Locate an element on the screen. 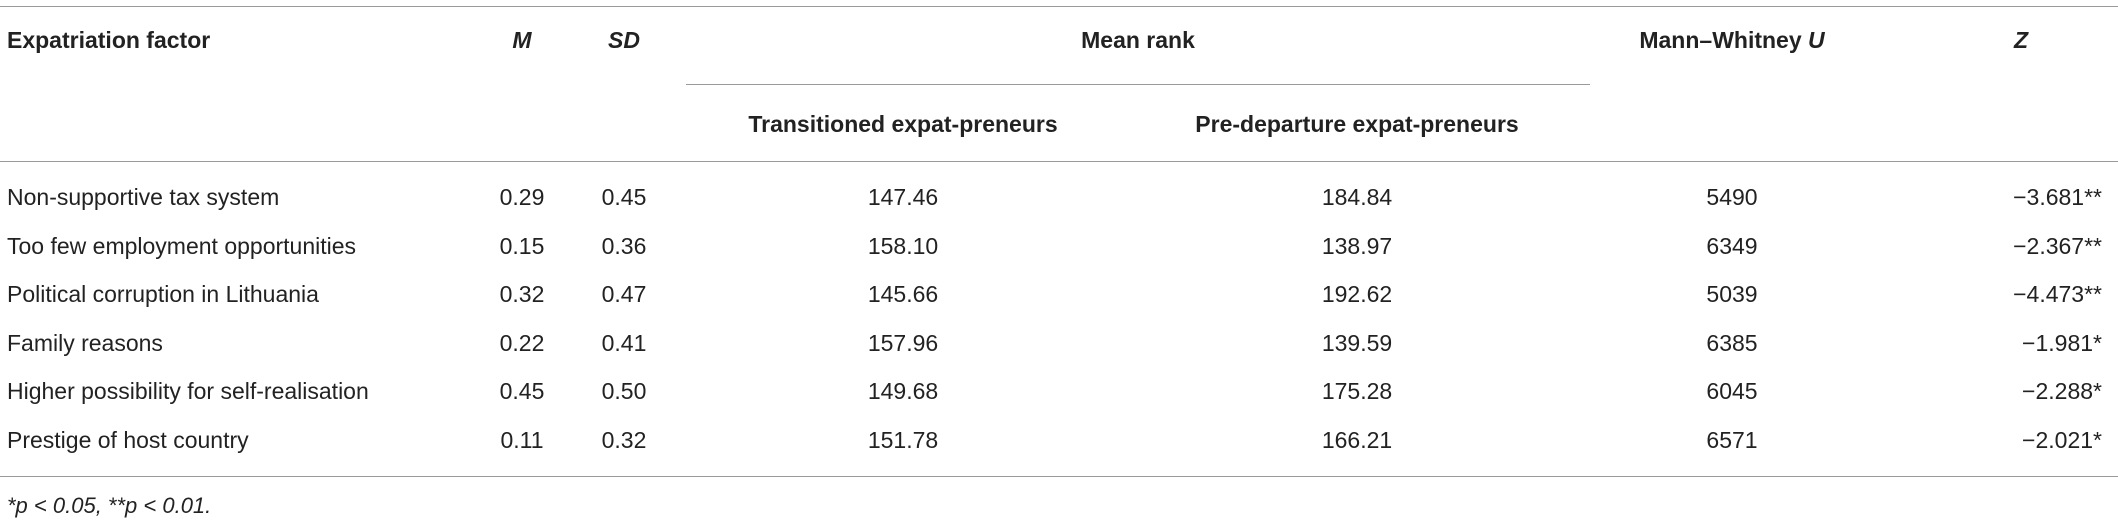 This screenshot has height=527, width=2118. cell: 5490 is located at coordinates (1732, 197).